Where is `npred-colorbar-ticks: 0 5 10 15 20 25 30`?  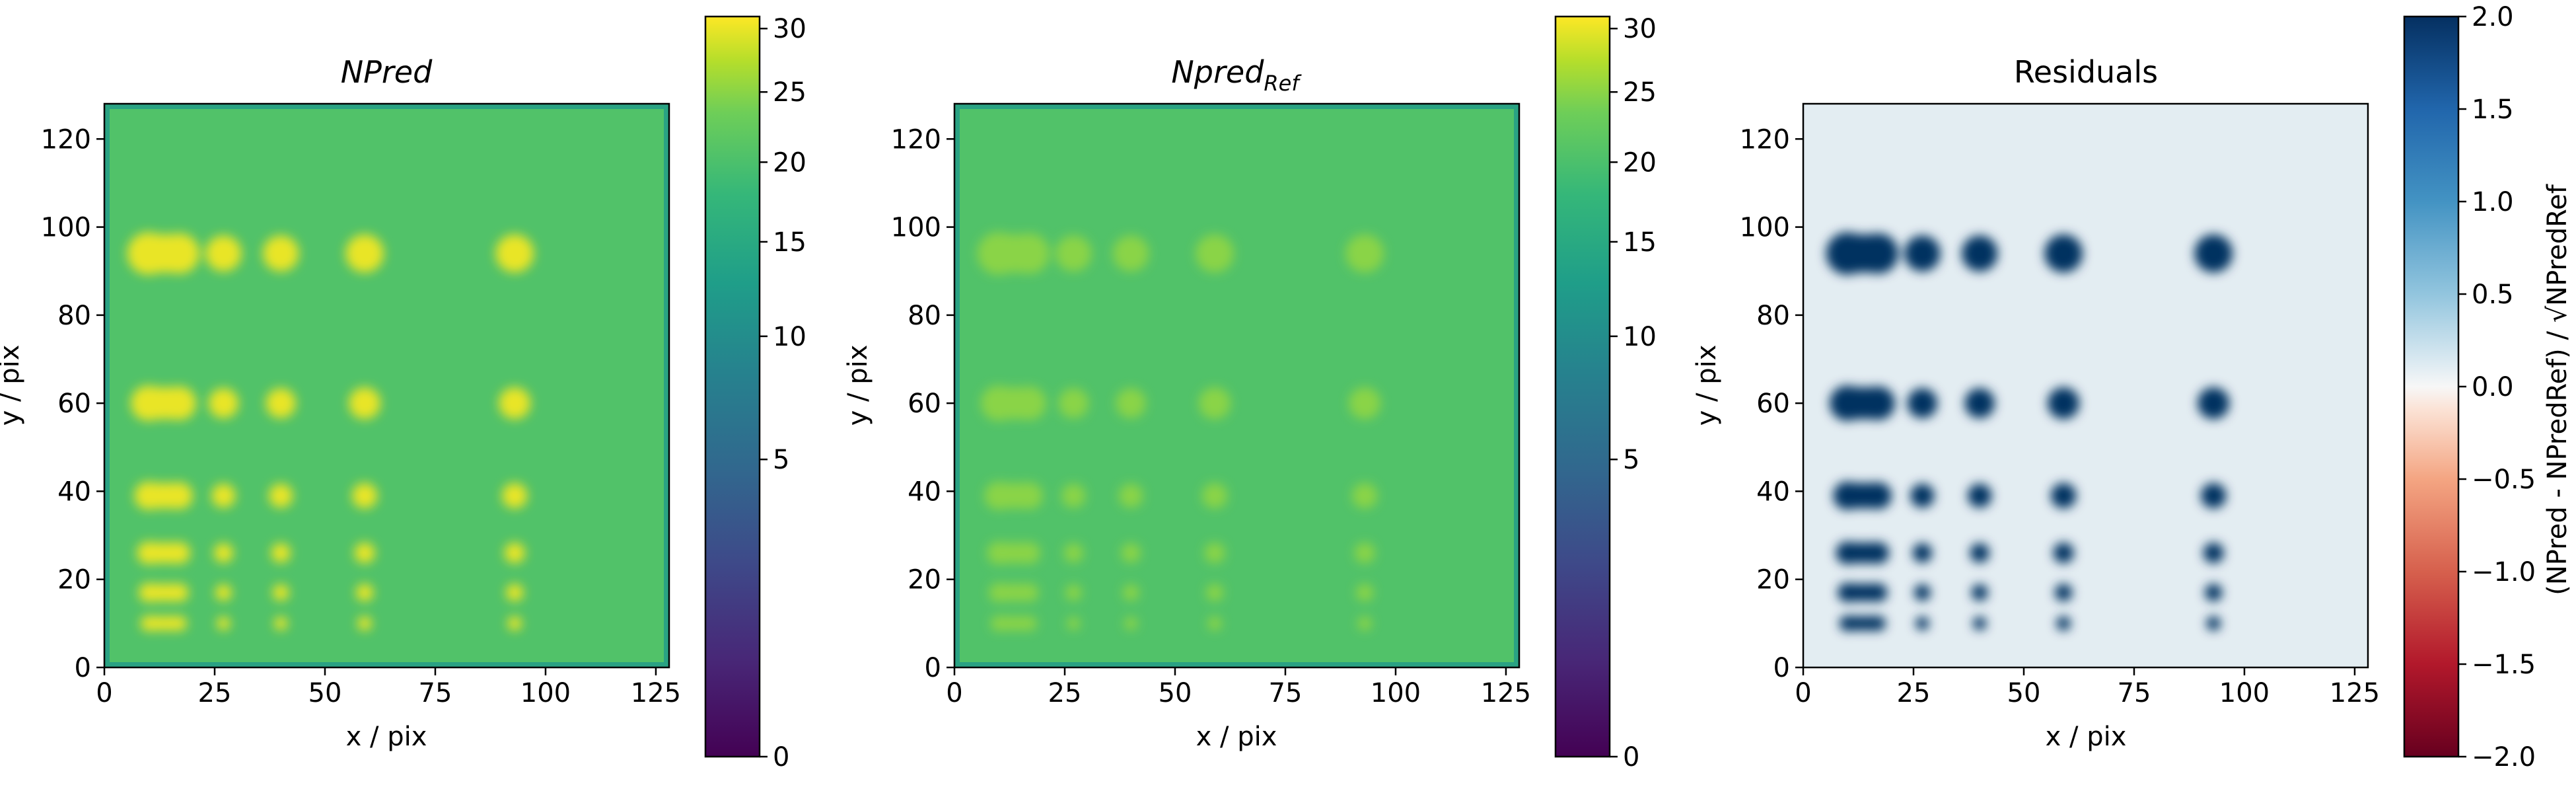 npred-colorbar-ticks: 0 5 10 15 20 25 30 is located at coordinates (783, 394).